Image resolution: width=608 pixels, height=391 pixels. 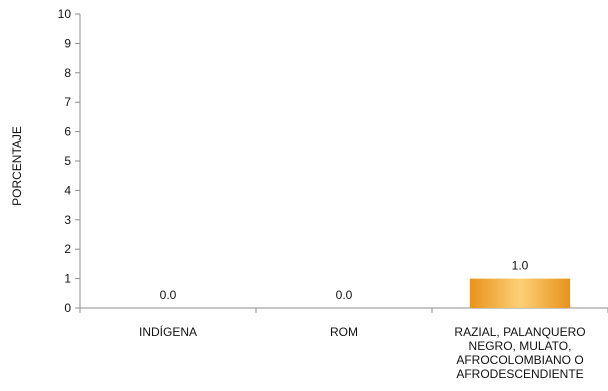 What do you see at coordinates (519, 360) in the screenshot?
I see `category-label-line: AFROCOLOMBIANO O` at bounding box center [519, 360].